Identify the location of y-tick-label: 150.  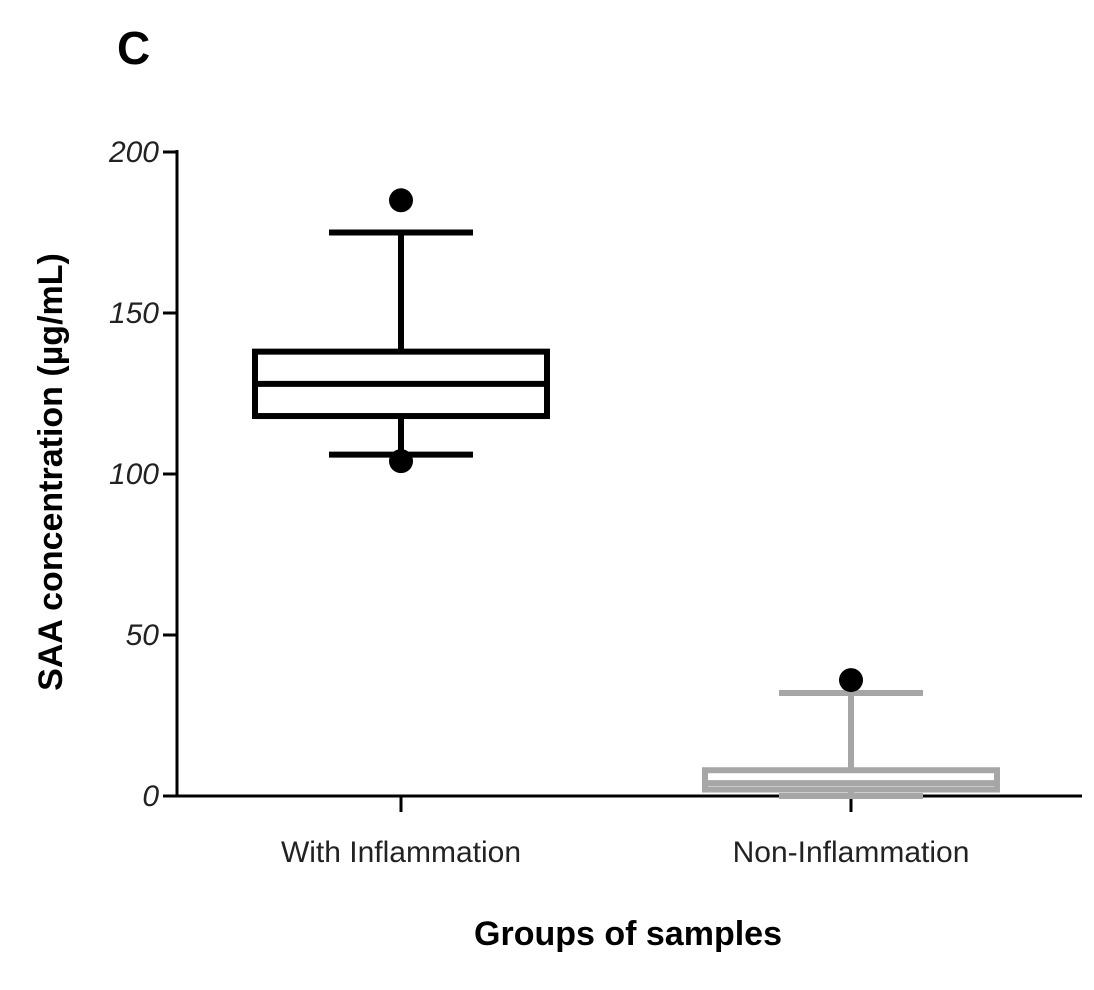
(134, 313).